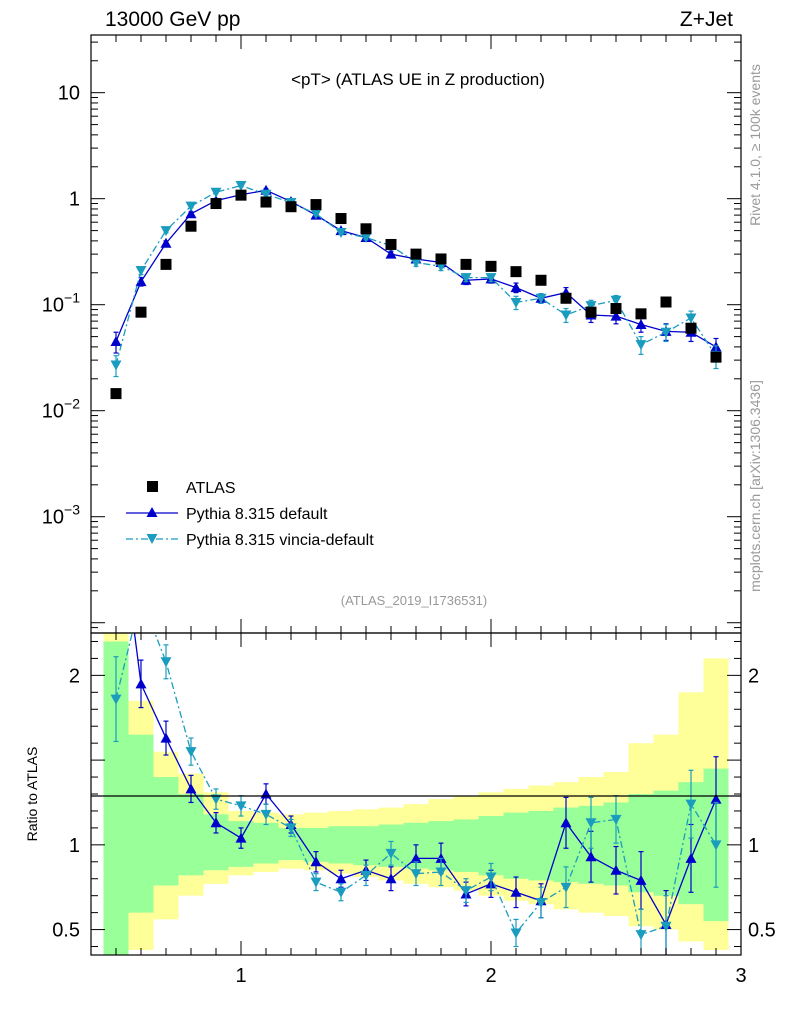  What do you see at coordinates (755, 486) in the screenshot?
I see `side-label-mcplots: mcplots.cern.ch [arXiv:1306.3436]` at bounding box center [755, 486].